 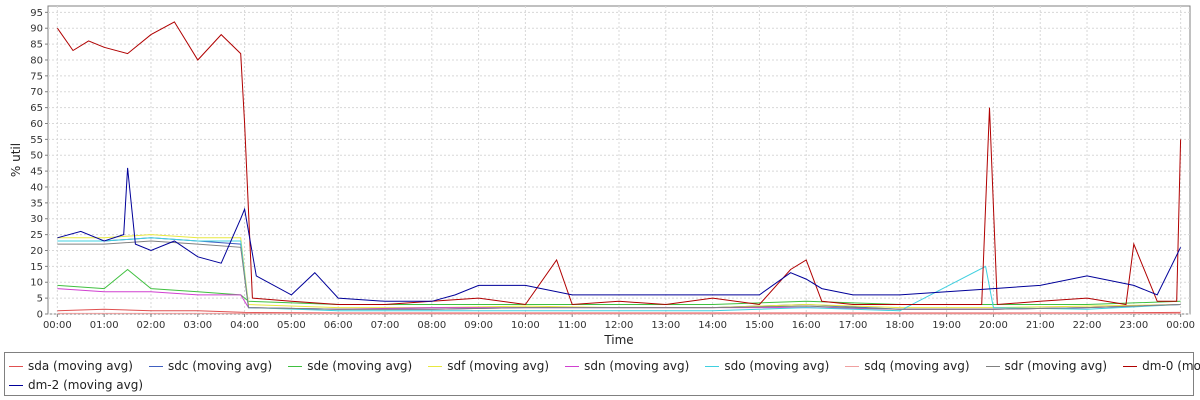 What do you see at coordinates (572, 325) in the screenshot?
I see `x-tick-label: 11:00` at bounding box center [572, 325].